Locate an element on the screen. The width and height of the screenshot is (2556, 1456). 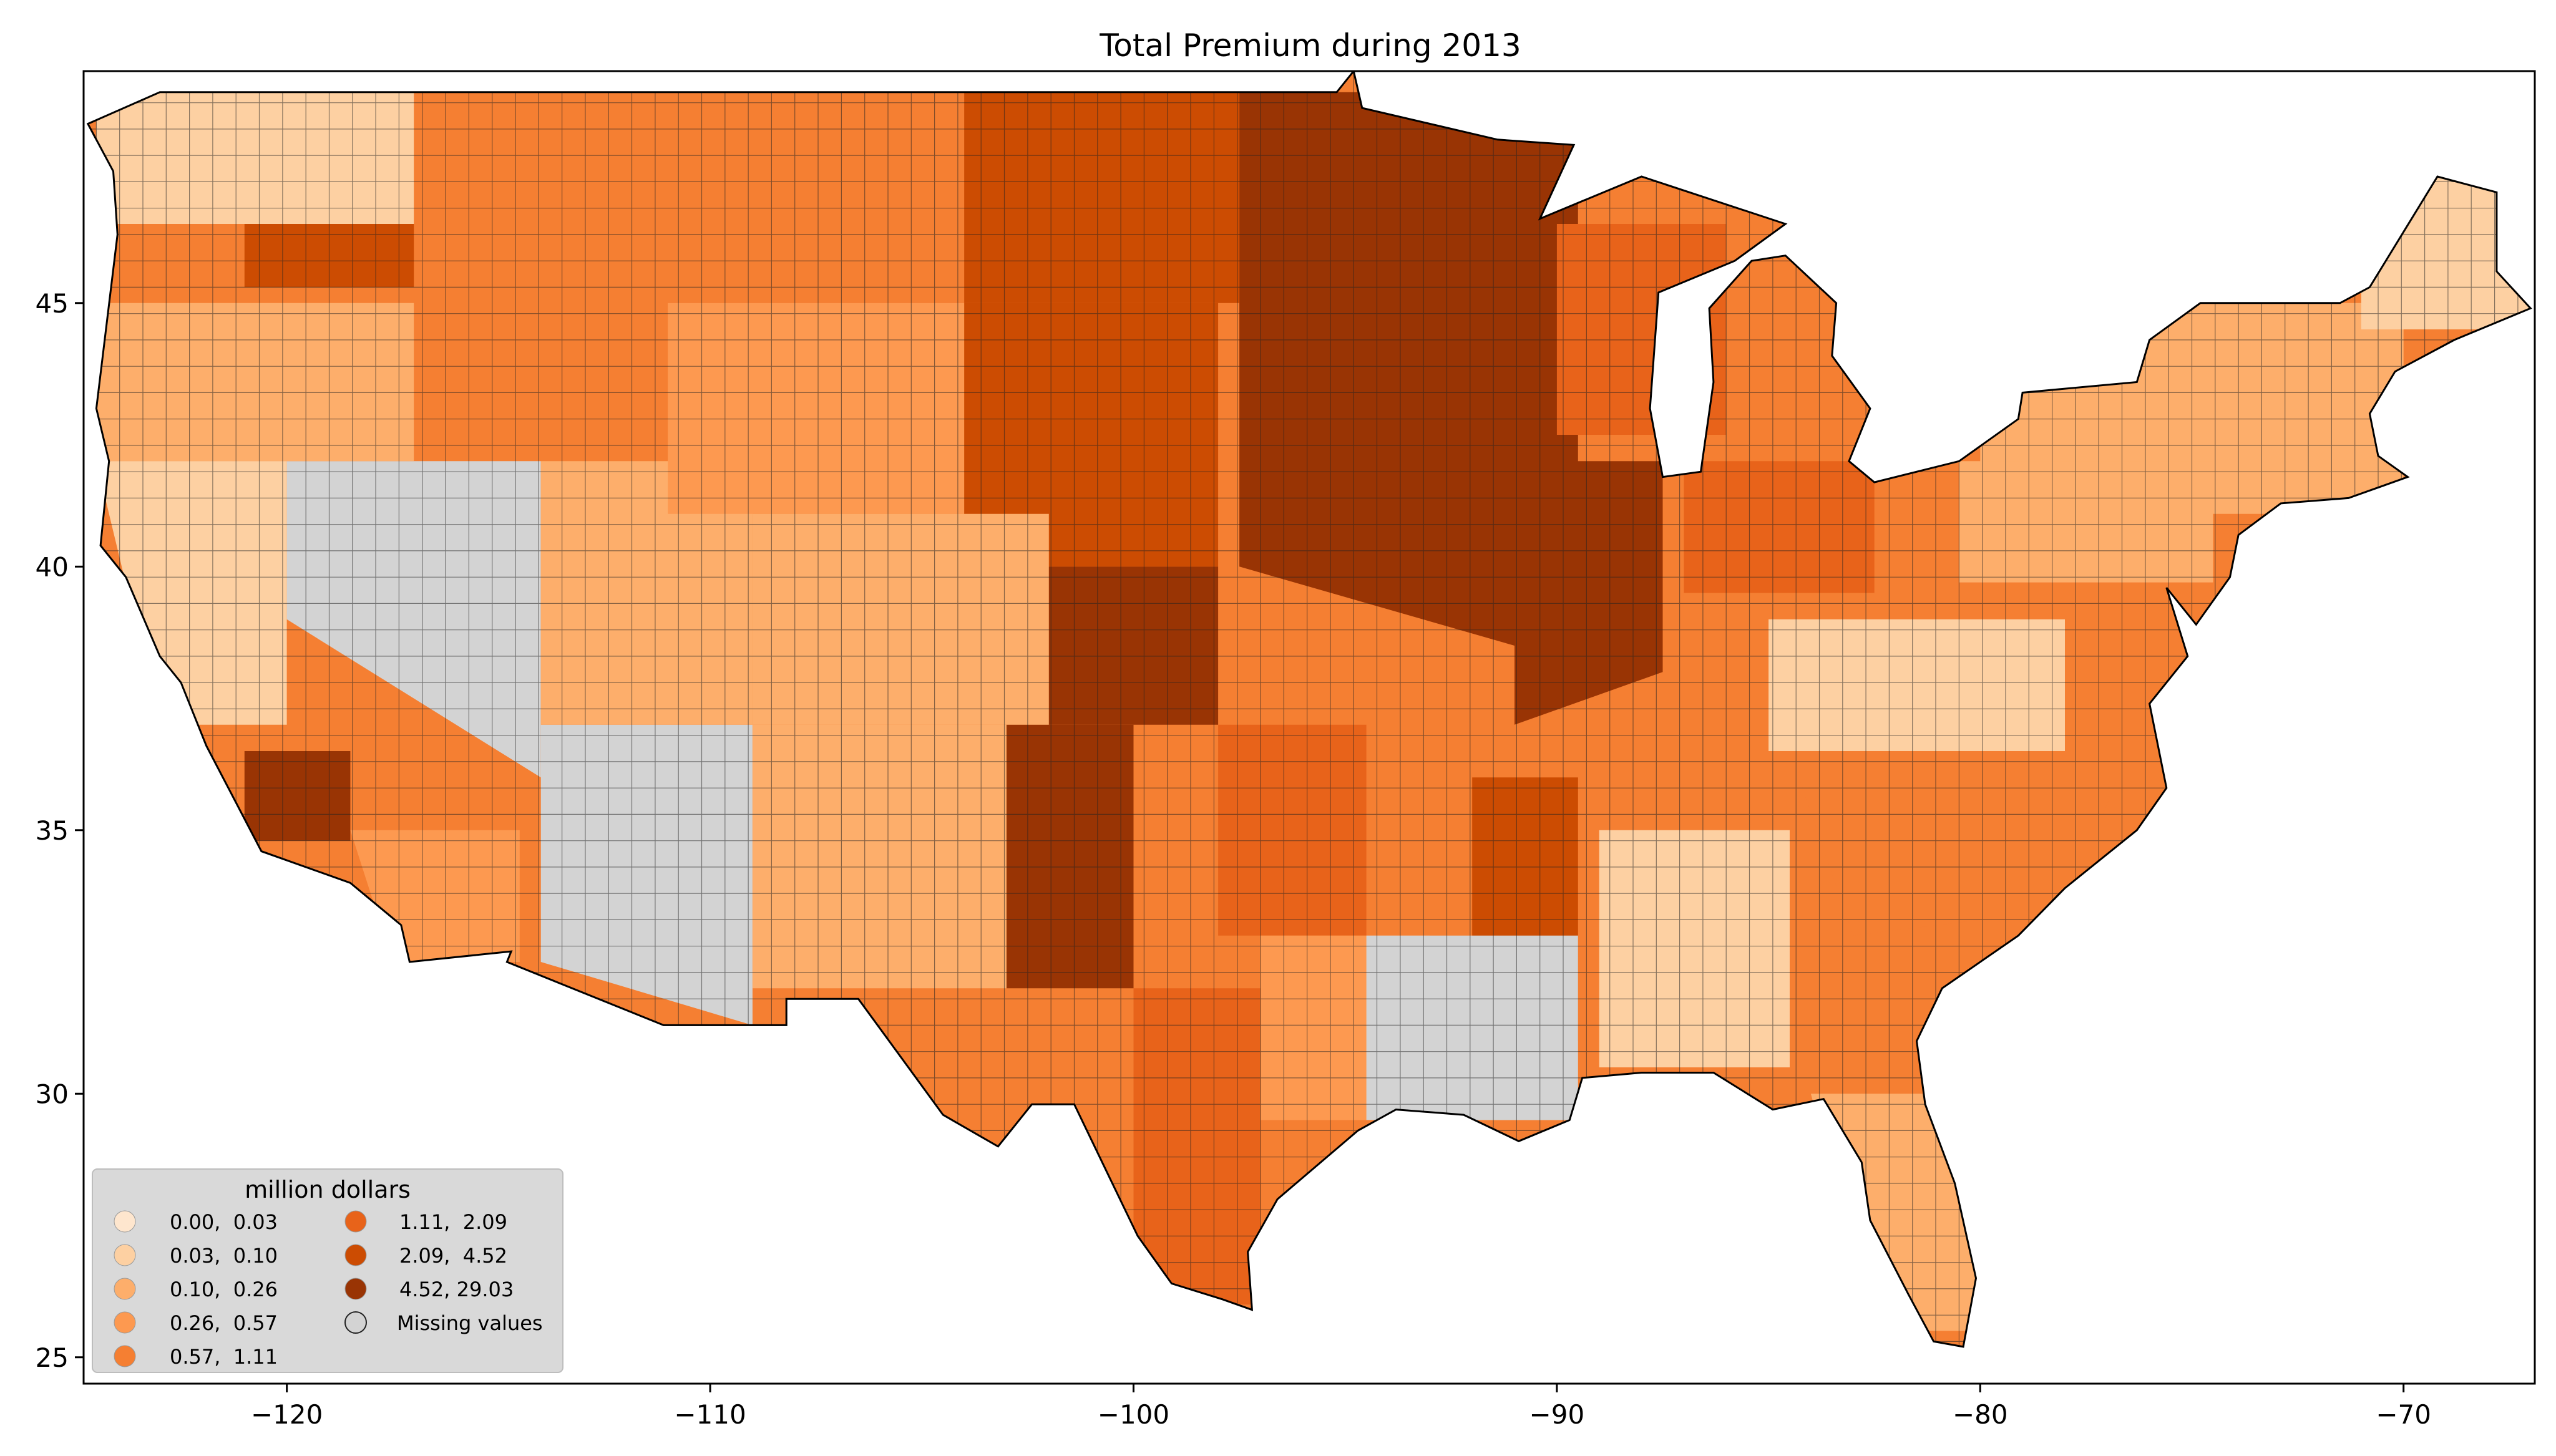
x-tick-label-0: −120 is located at coordinates (287, 1414).